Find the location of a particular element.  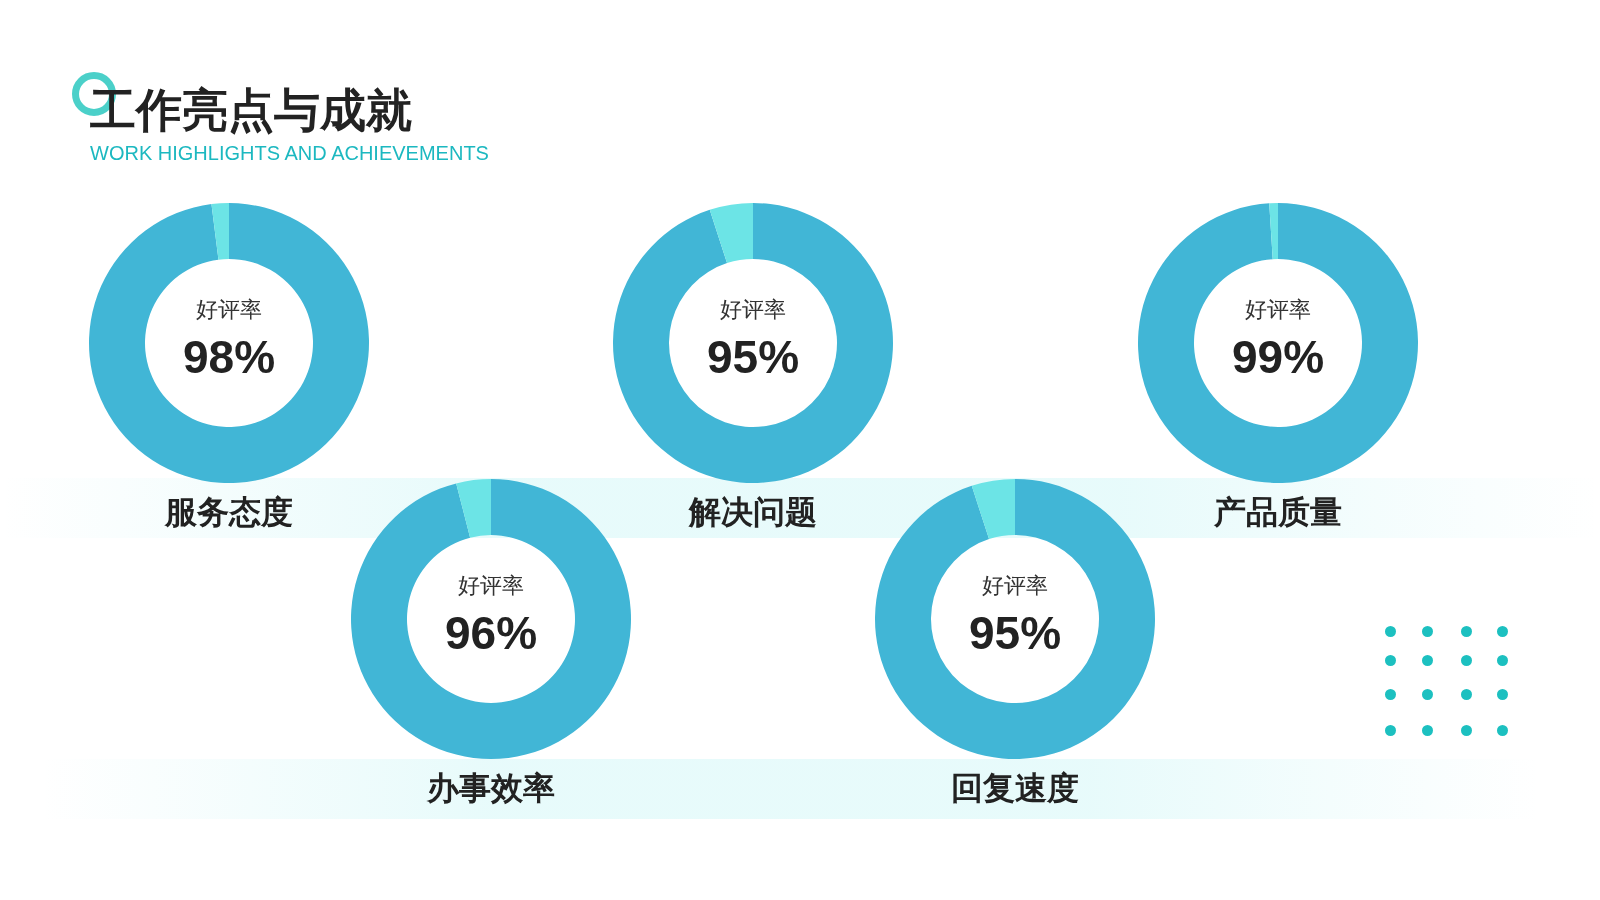

text: 产品质量 is located at coordinates (1278, 512).